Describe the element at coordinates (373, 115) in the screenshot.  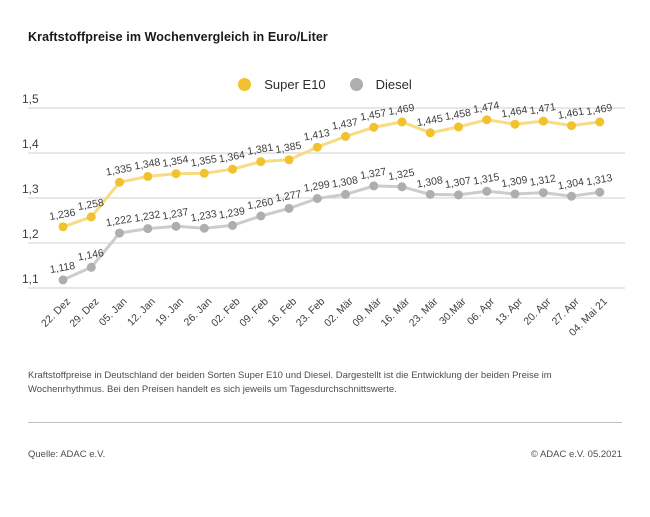
I see `value-label-super-e10: 1,457` at that location.